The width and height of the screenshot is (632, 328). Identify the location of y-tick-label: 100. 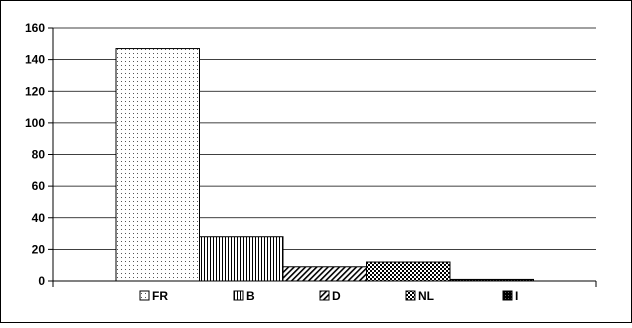
(35, 123).